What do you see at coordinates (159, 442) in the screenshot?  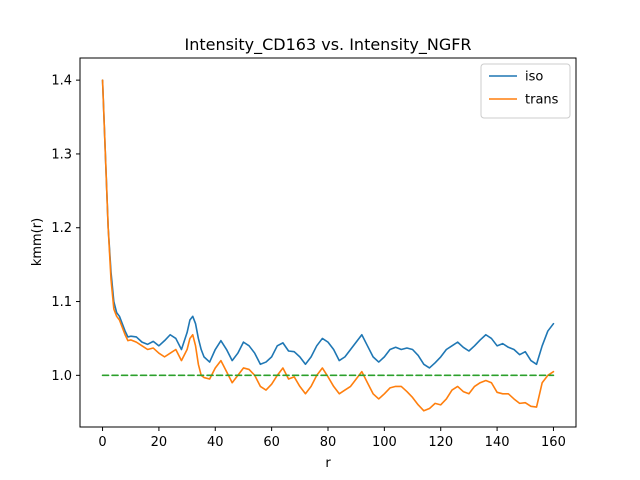 I see `x-tick-label: 20` at bounding box center [159, 442].